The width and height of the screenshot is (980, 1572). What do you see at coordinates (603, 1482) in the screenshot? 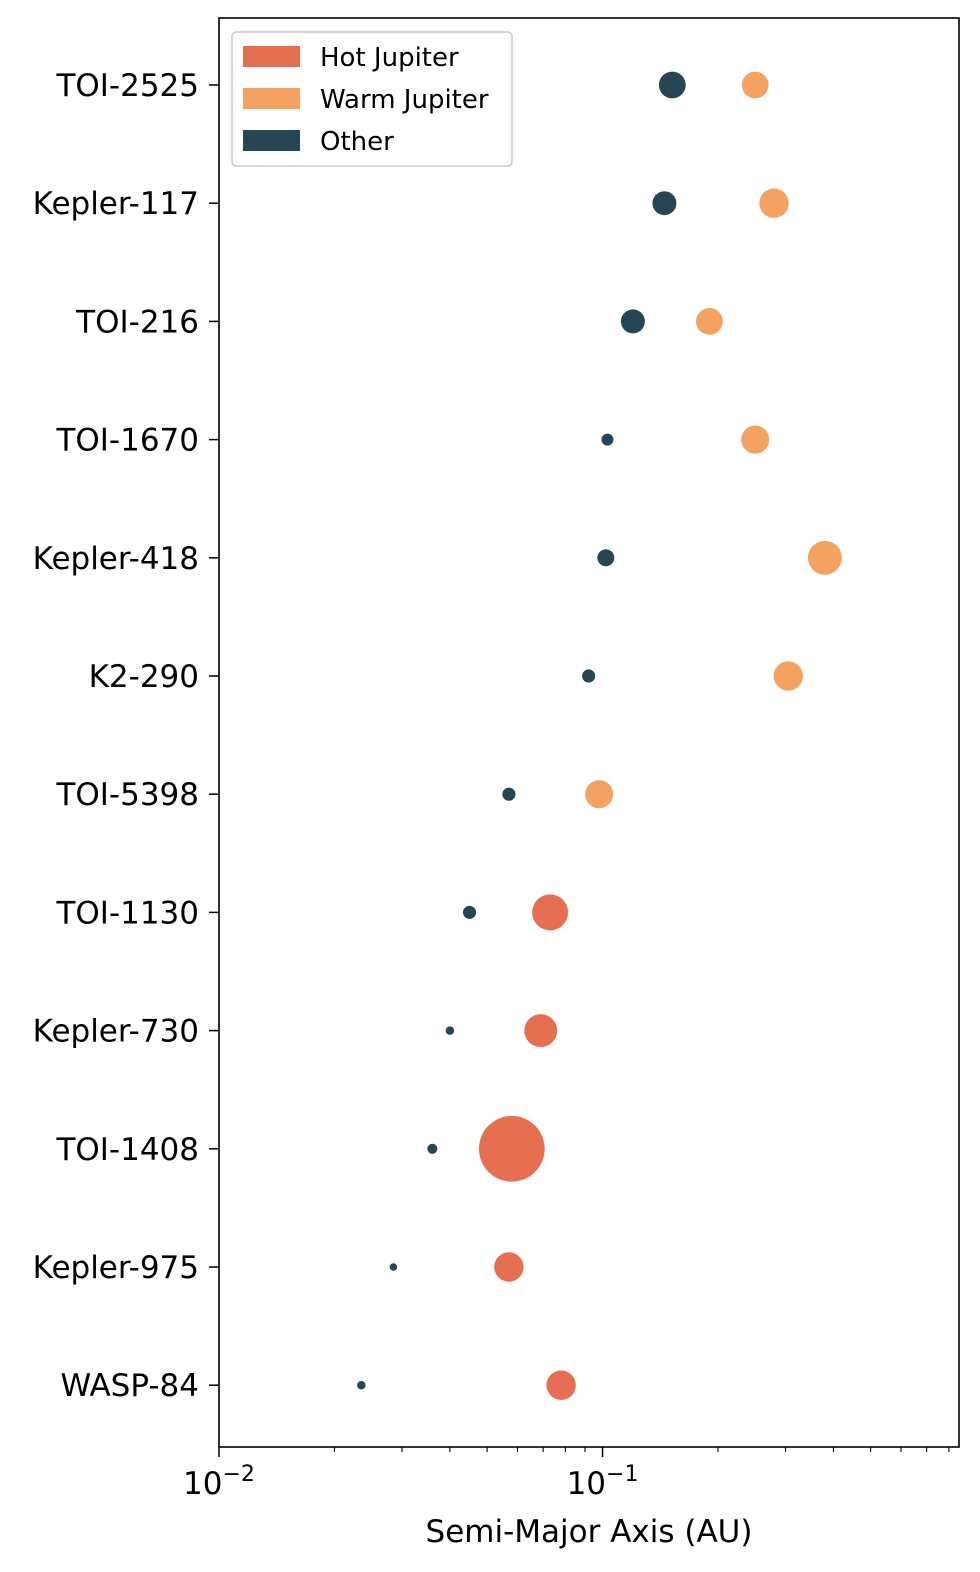
I see `x-tick-label: 10⁻¹` at bounding box center [603, 1482].